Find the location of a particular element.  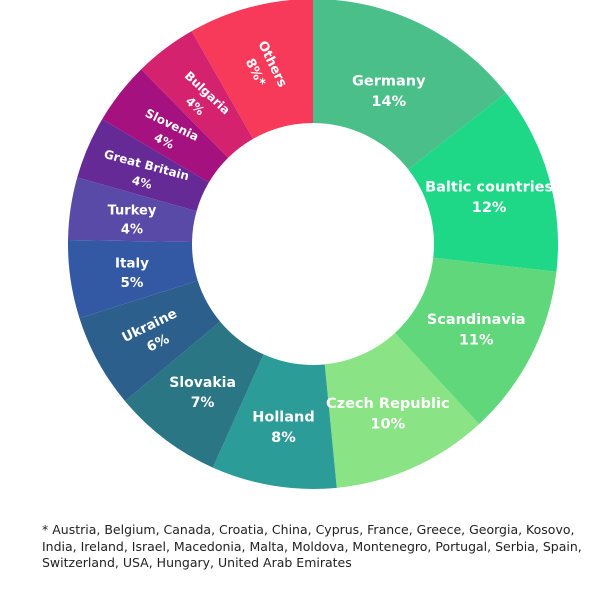

label-italy: Italy 5% is located at coordinates (132, 274).